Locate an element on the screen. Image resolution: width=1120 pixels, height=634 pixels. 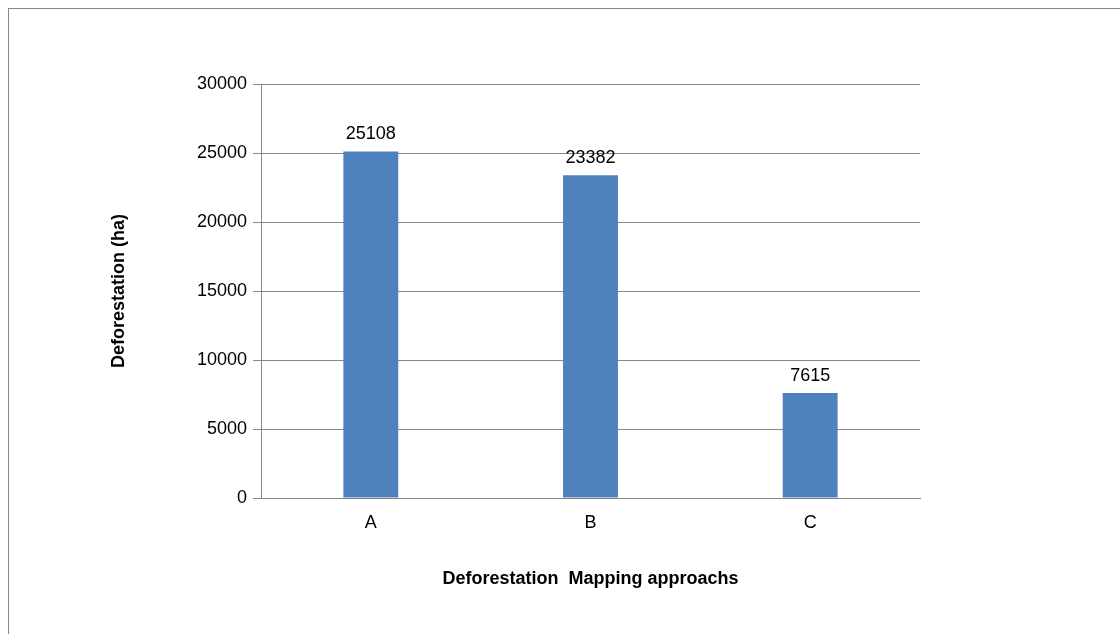
y-axis-title: Deforestation (ha) is located at coordinates (117, 291).